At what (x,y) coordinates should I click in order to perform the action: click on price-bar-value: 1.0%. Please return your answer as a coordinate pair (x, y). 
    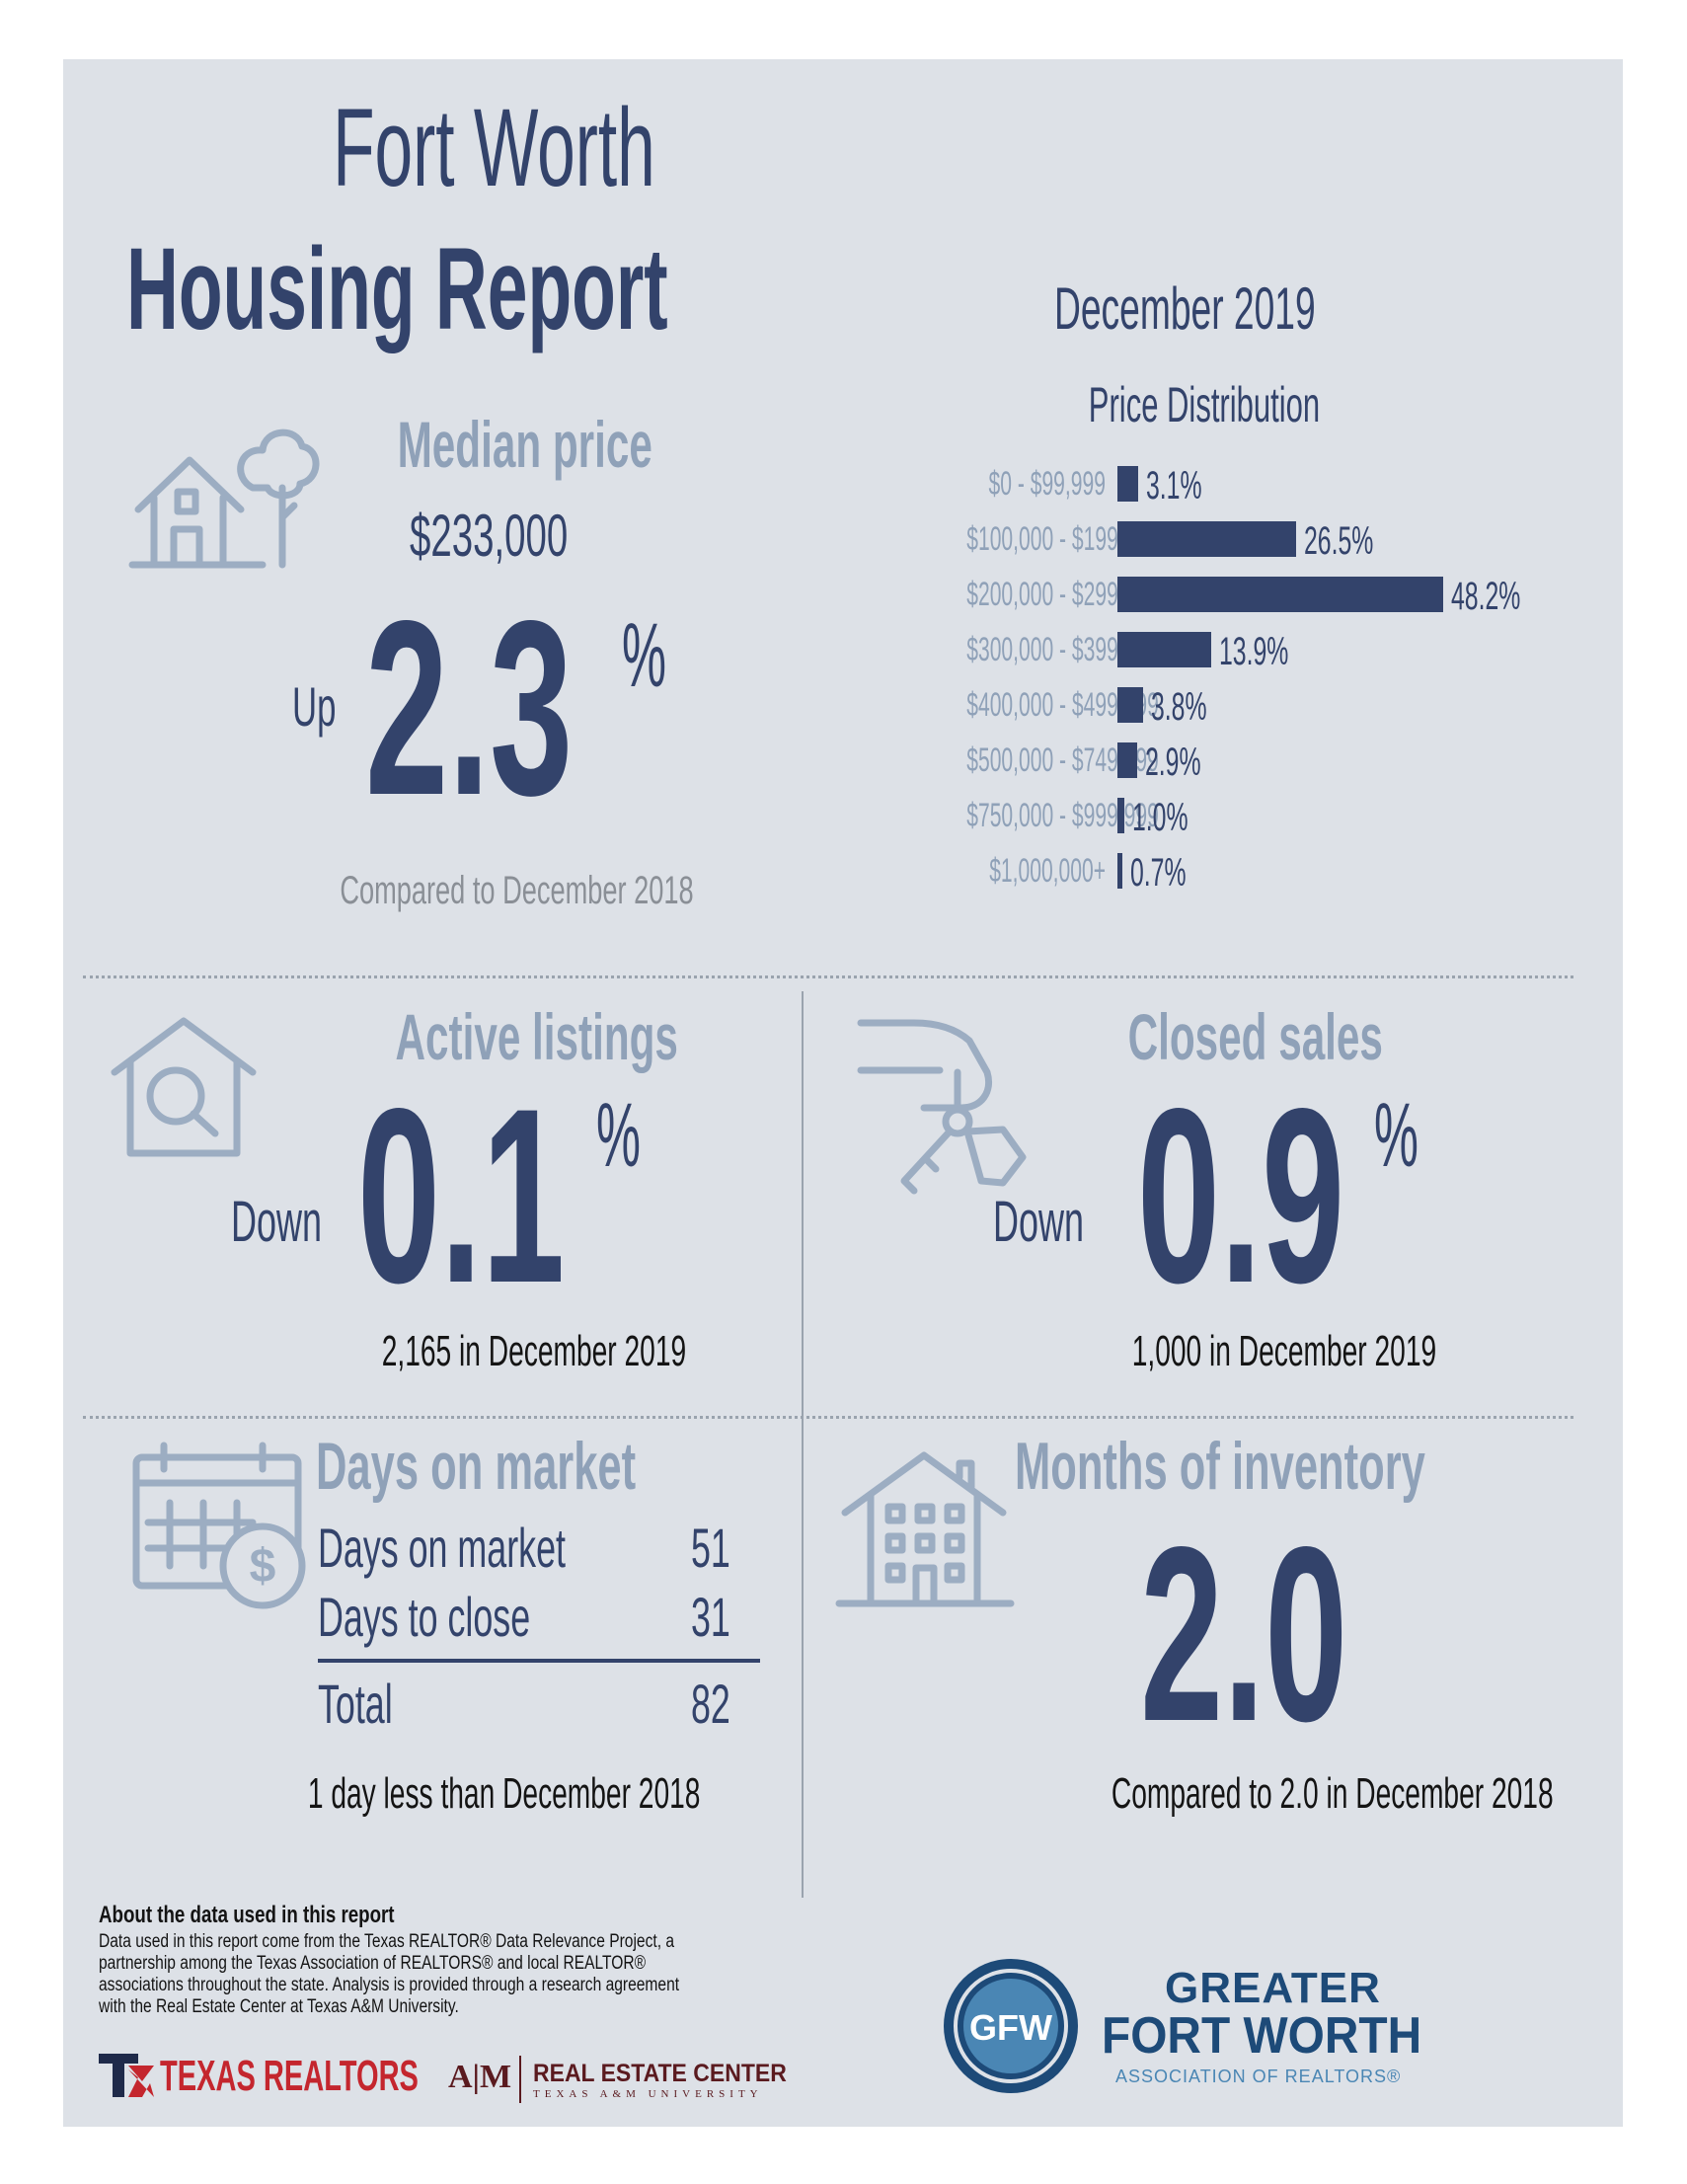
    Looking at the image, I should click on (1160, 817).